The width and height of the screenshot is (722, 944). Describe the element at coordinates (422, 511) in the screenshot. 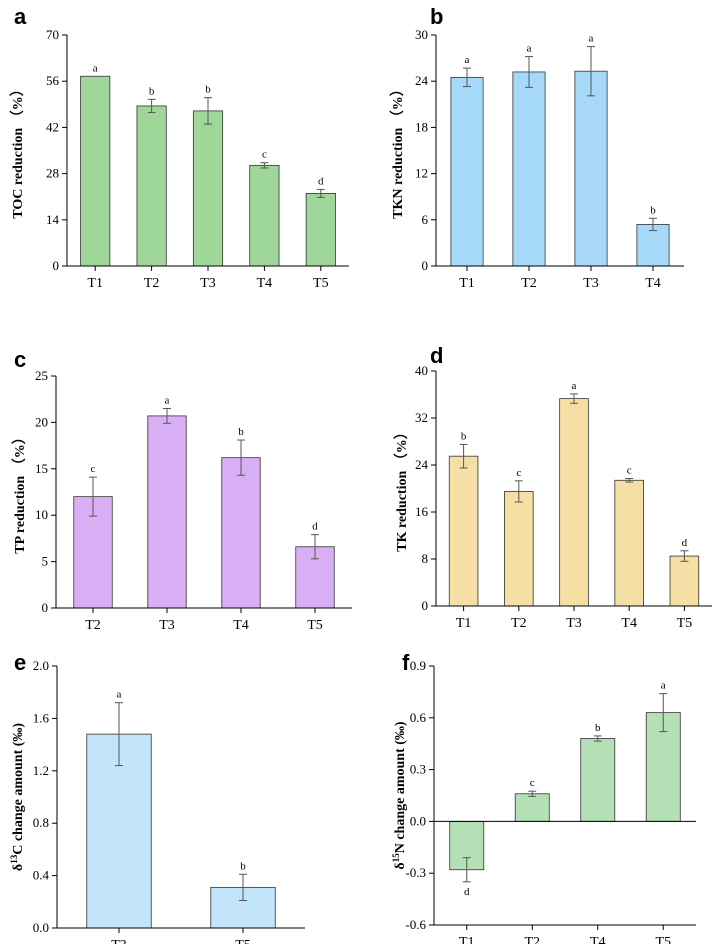

I see `y-tick-label: 16` at that location.